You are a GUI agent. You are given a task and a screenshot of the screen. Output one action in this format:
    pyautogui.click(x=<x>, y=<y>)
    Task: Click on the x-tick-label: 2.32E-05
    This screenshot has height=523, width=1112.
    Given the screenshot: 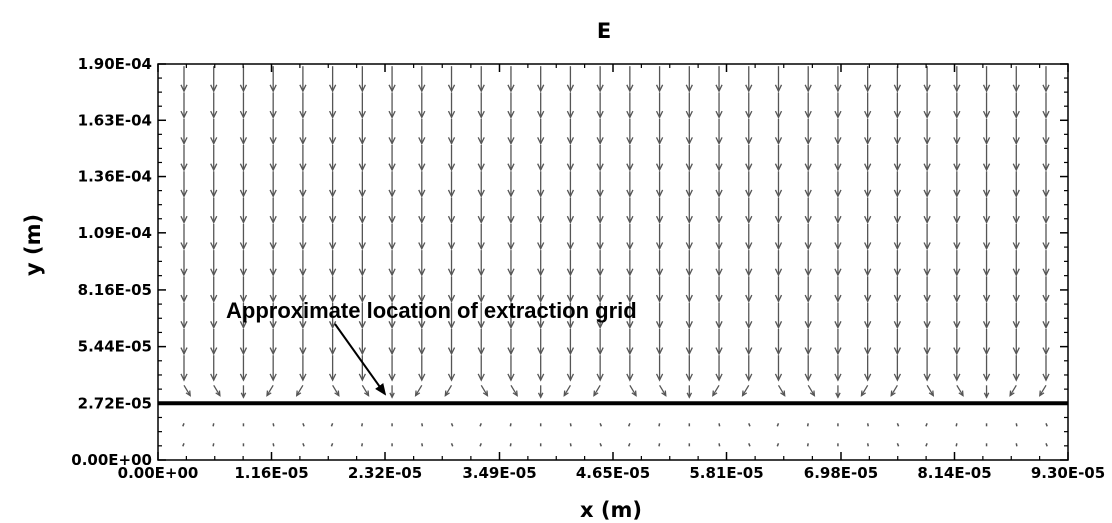 What is the action you would take?
    pyautogui.click(x=385, y=473)
    